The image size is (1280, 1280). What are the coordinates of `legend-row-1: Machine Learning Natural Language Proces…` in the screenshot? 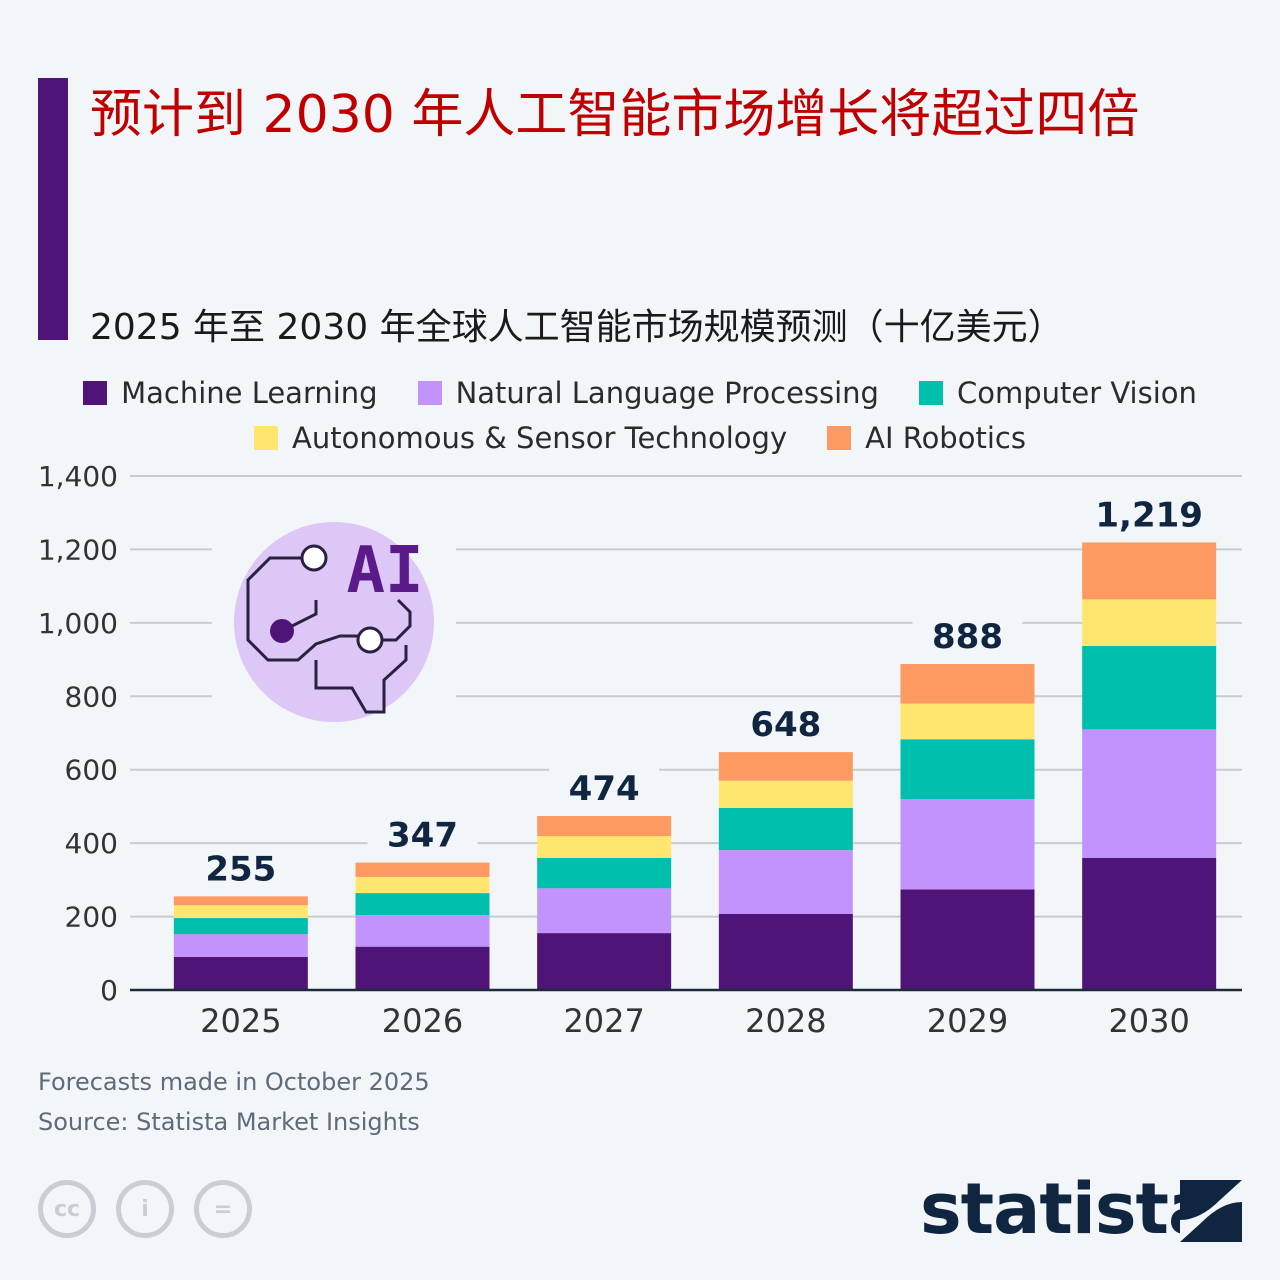 It's located at (640, 393).